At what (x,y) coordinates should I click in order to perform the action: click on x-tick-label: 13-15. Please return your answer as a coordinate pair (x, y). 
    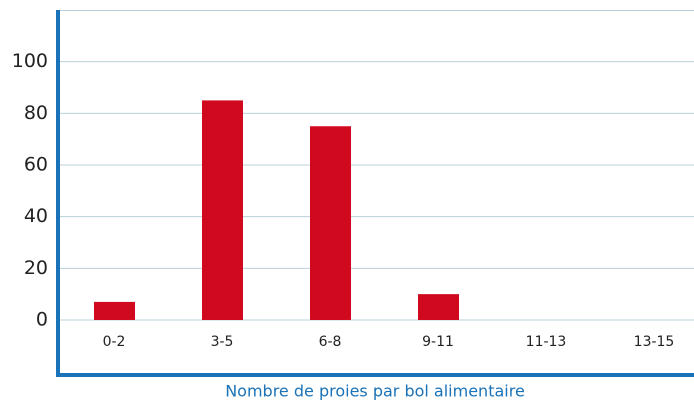
    Looking at the image, I should click on (654, 342).